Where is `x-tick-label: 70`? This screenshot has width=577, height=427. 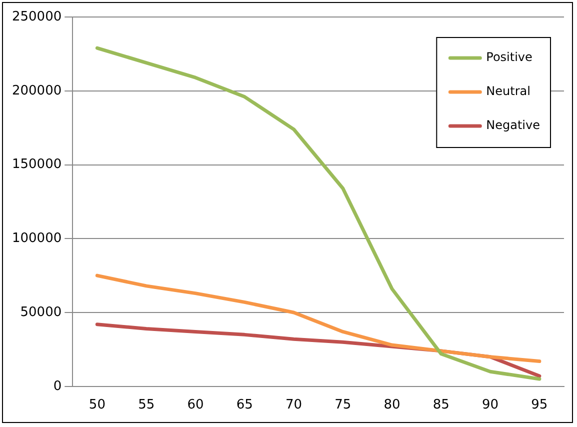 x-tick-label: 70 is located at coordinates (293, 405).